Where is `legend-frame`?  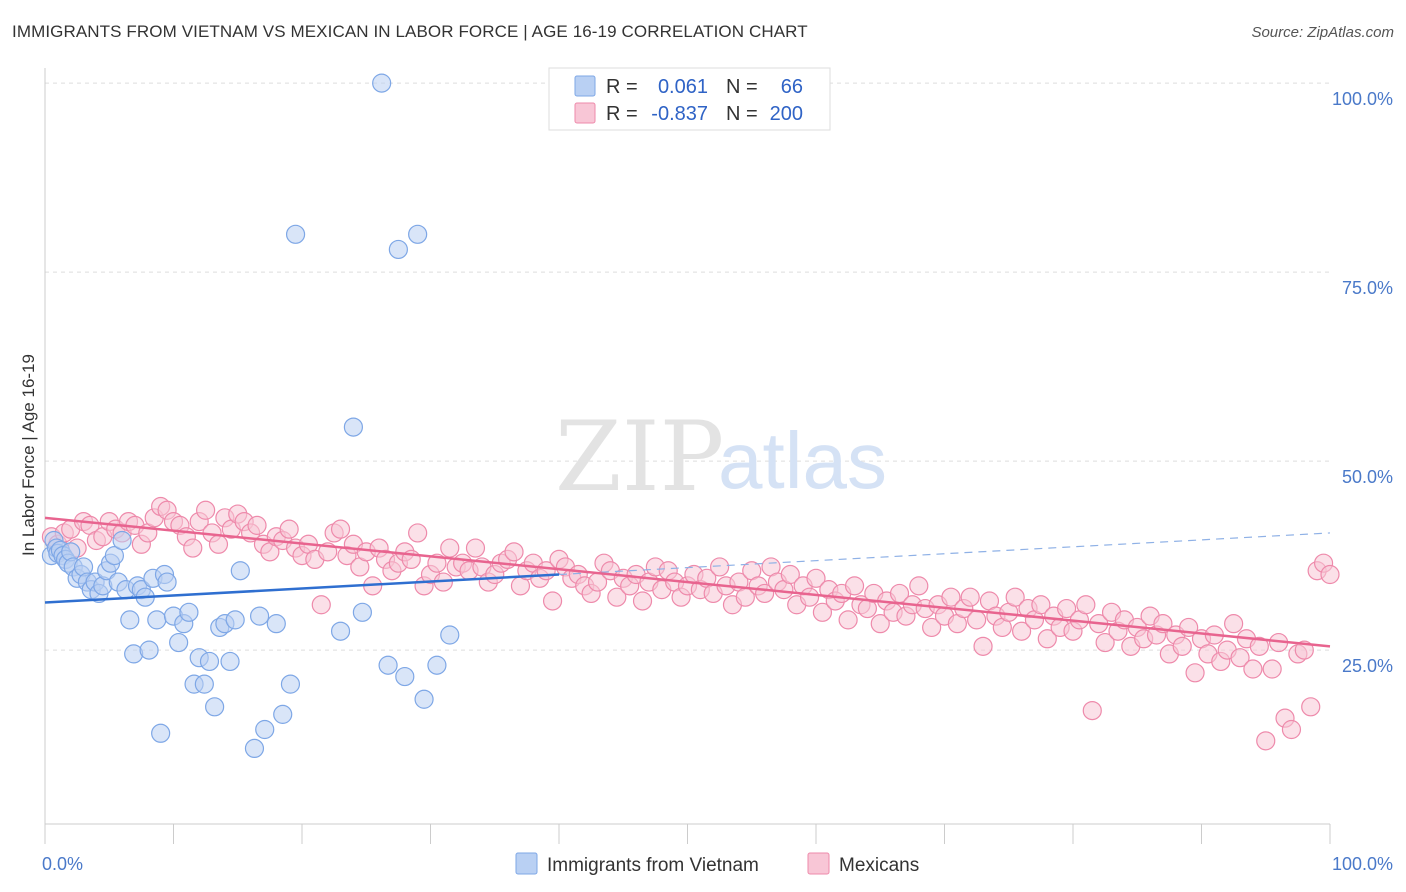 legend-frame is located at coordinates (689, 99).